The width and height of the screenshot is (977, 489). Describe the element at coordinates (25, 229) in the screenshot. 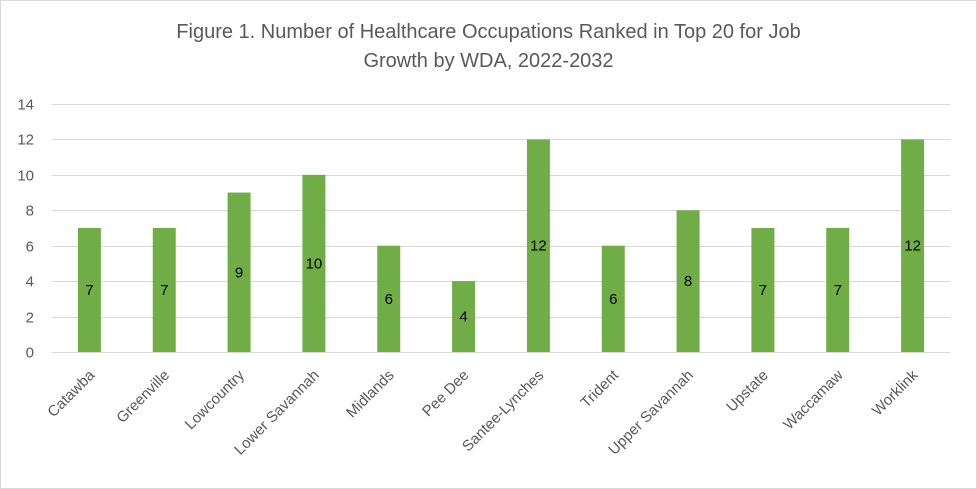

I see `y-axis-tick-labels: 0 2 4 6 8 10 12 14` at that location.